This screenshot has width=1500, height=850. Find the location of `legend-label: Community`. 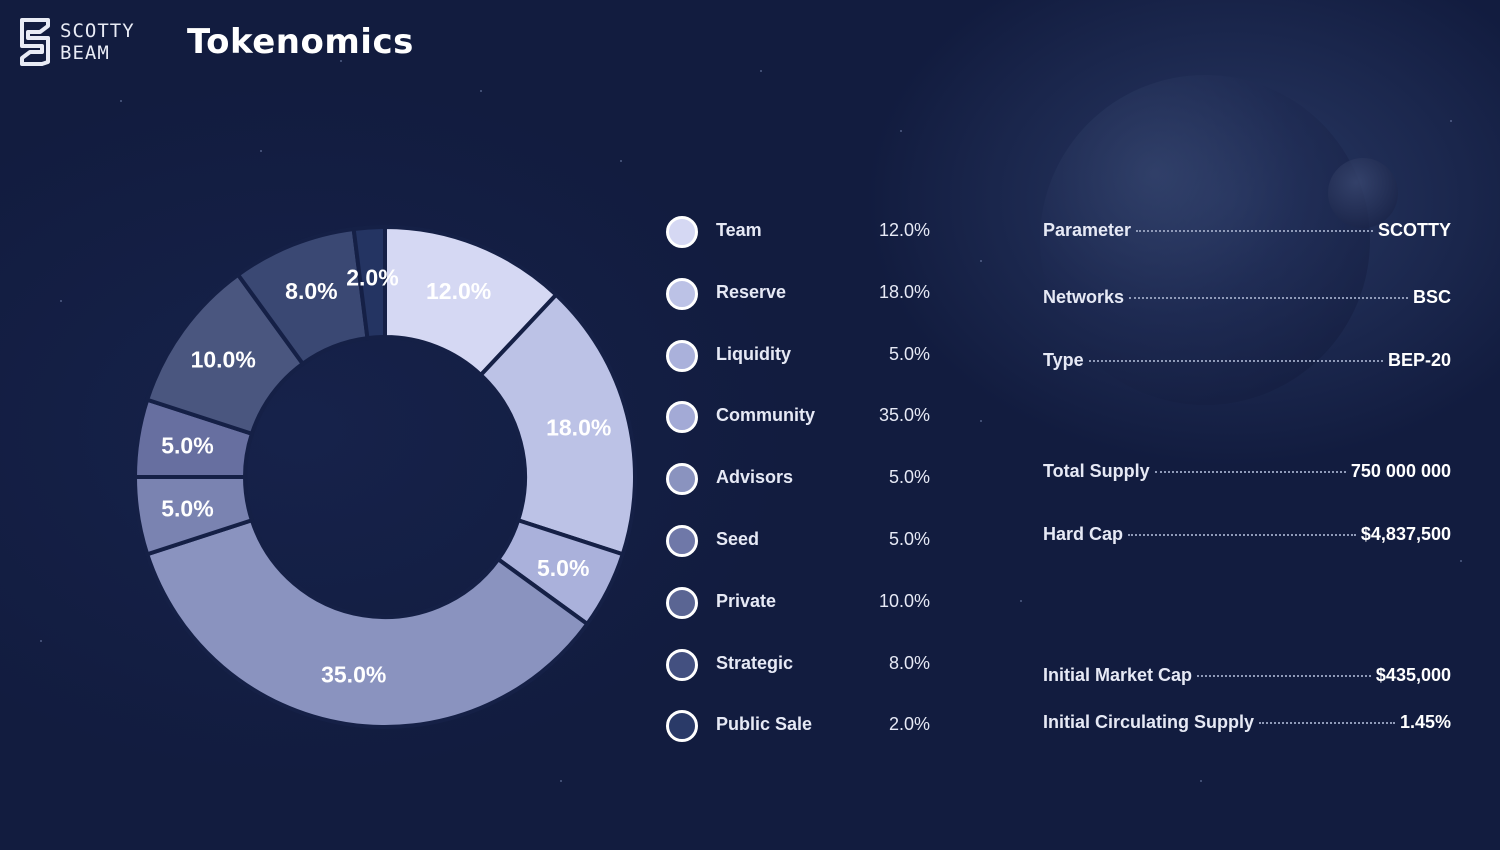

legend-label: Community is located at coordinates (765, 415).